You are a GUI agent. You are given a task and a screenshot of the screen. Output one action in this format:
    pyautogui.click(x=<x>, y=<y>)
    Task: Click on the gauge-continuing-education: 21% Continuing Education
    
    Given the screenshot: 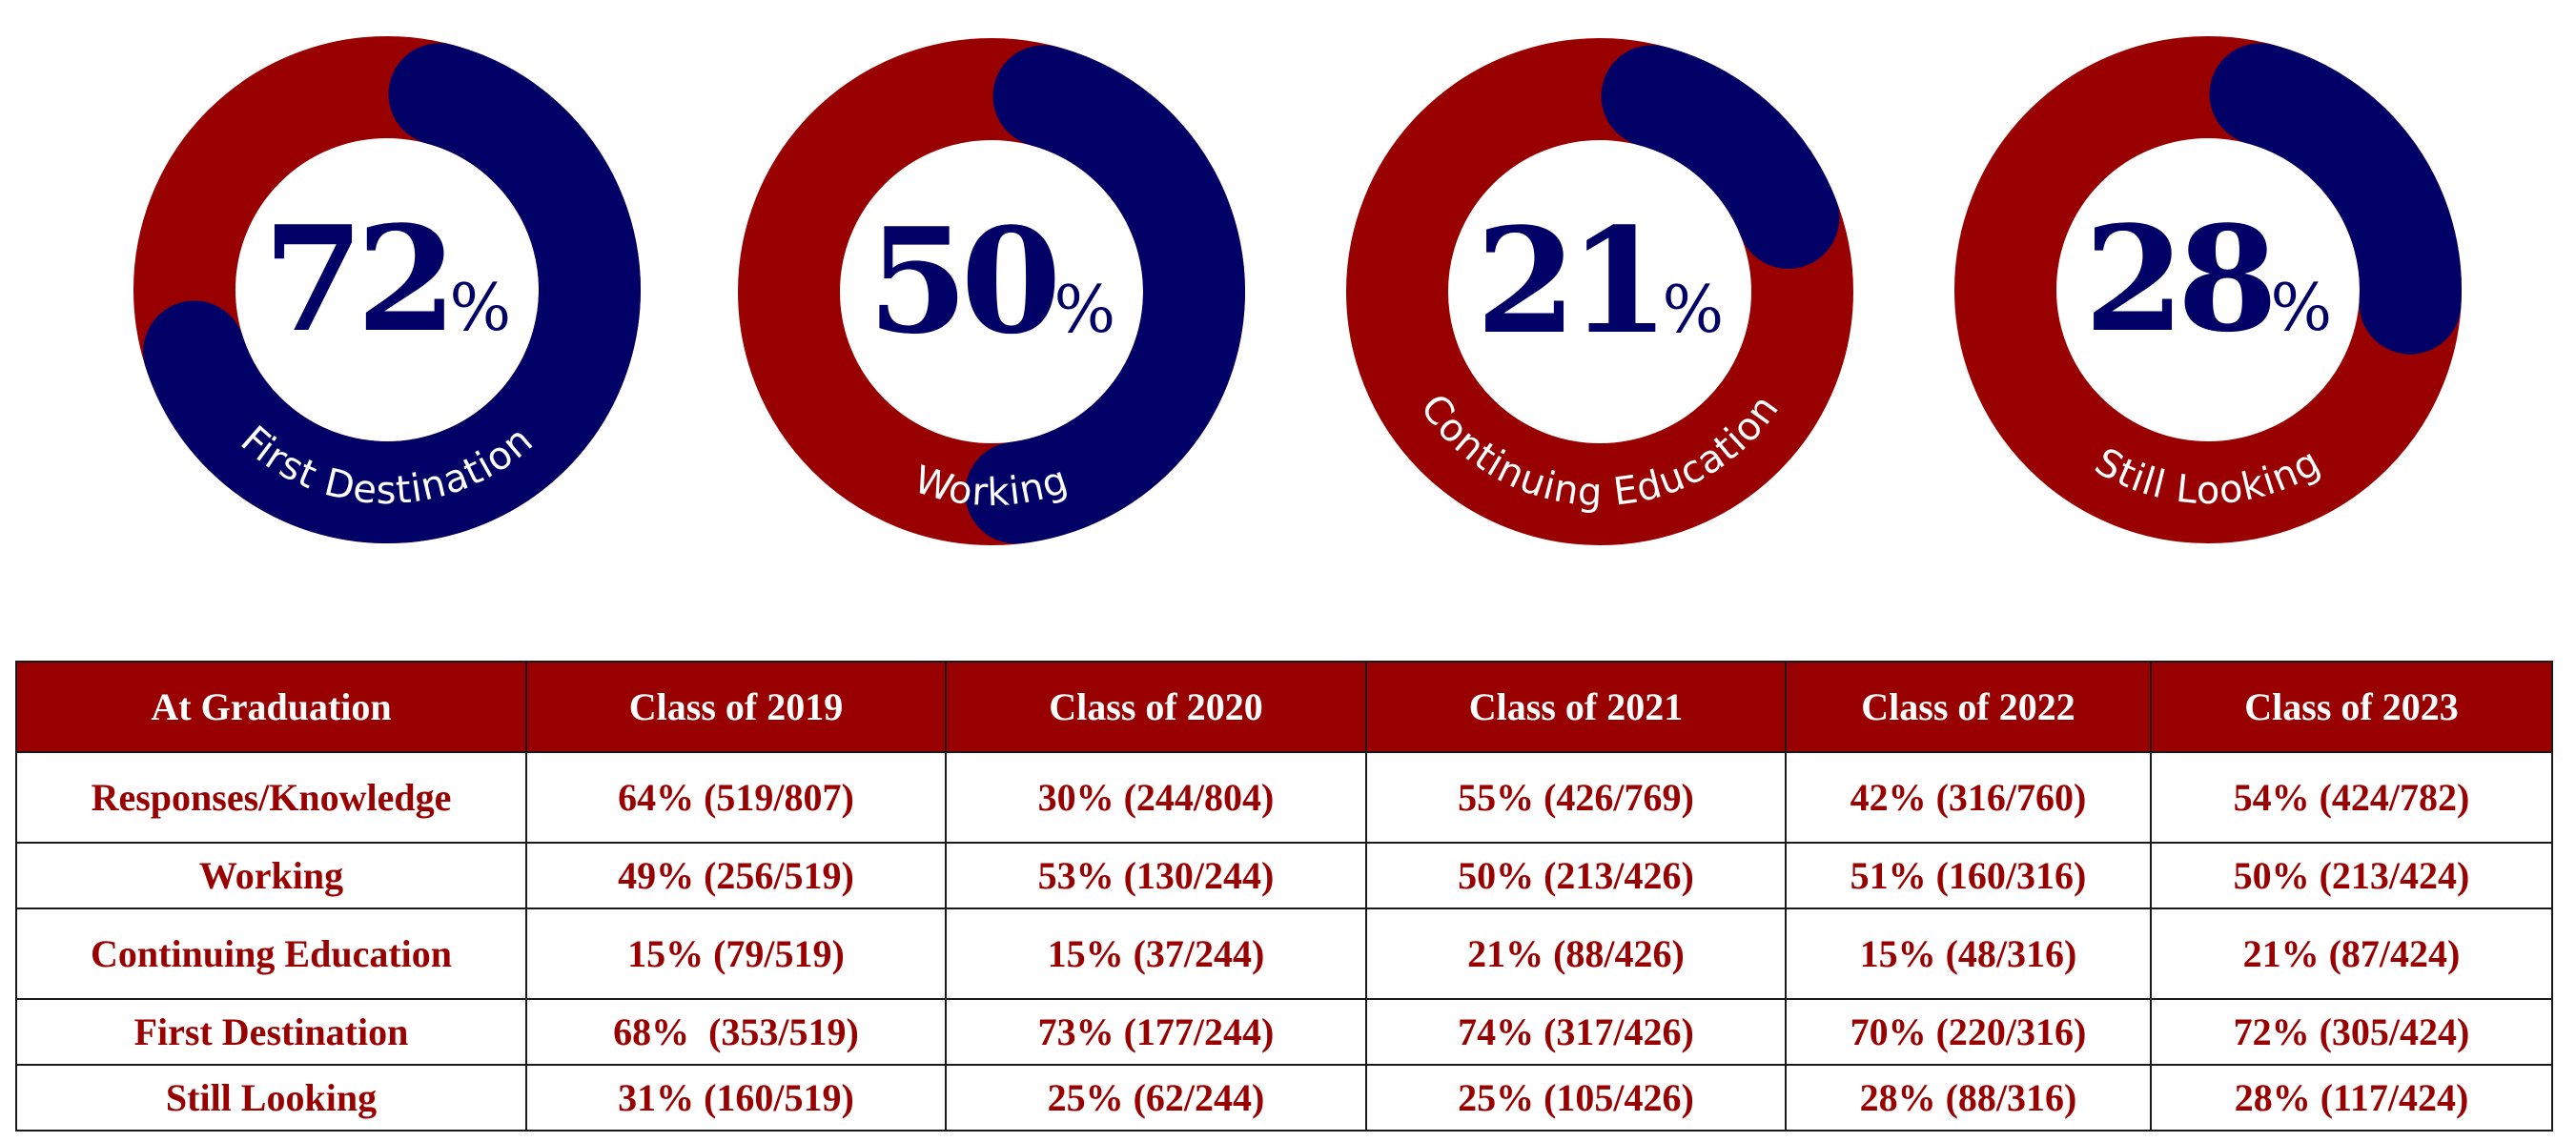 What is the action you would take?
    pyautogui.click(x=1600, y=291)
    